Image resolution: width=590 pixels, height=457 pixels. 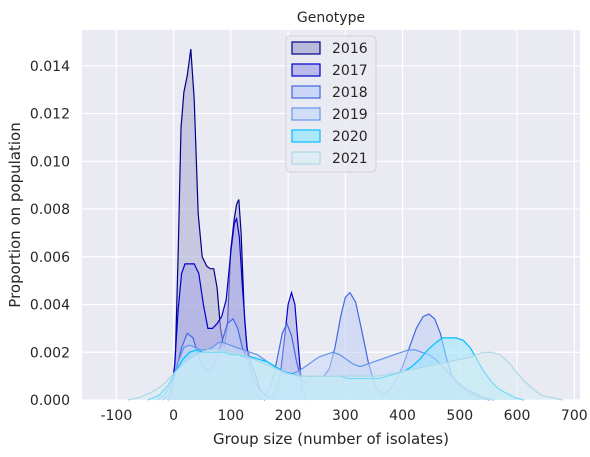 I want to click on legend-swatch-2017, so click(x=306, y=70).